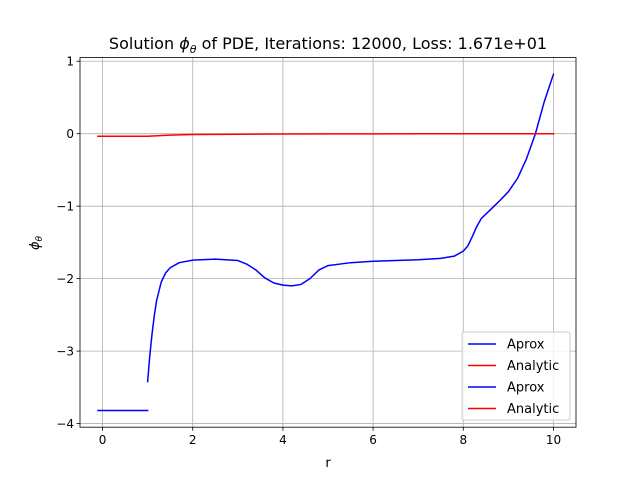  What do you see at coordinates (65, 207) in the screenshot?
I see `y-tick-label: −1` at bounding box center [65, 207].